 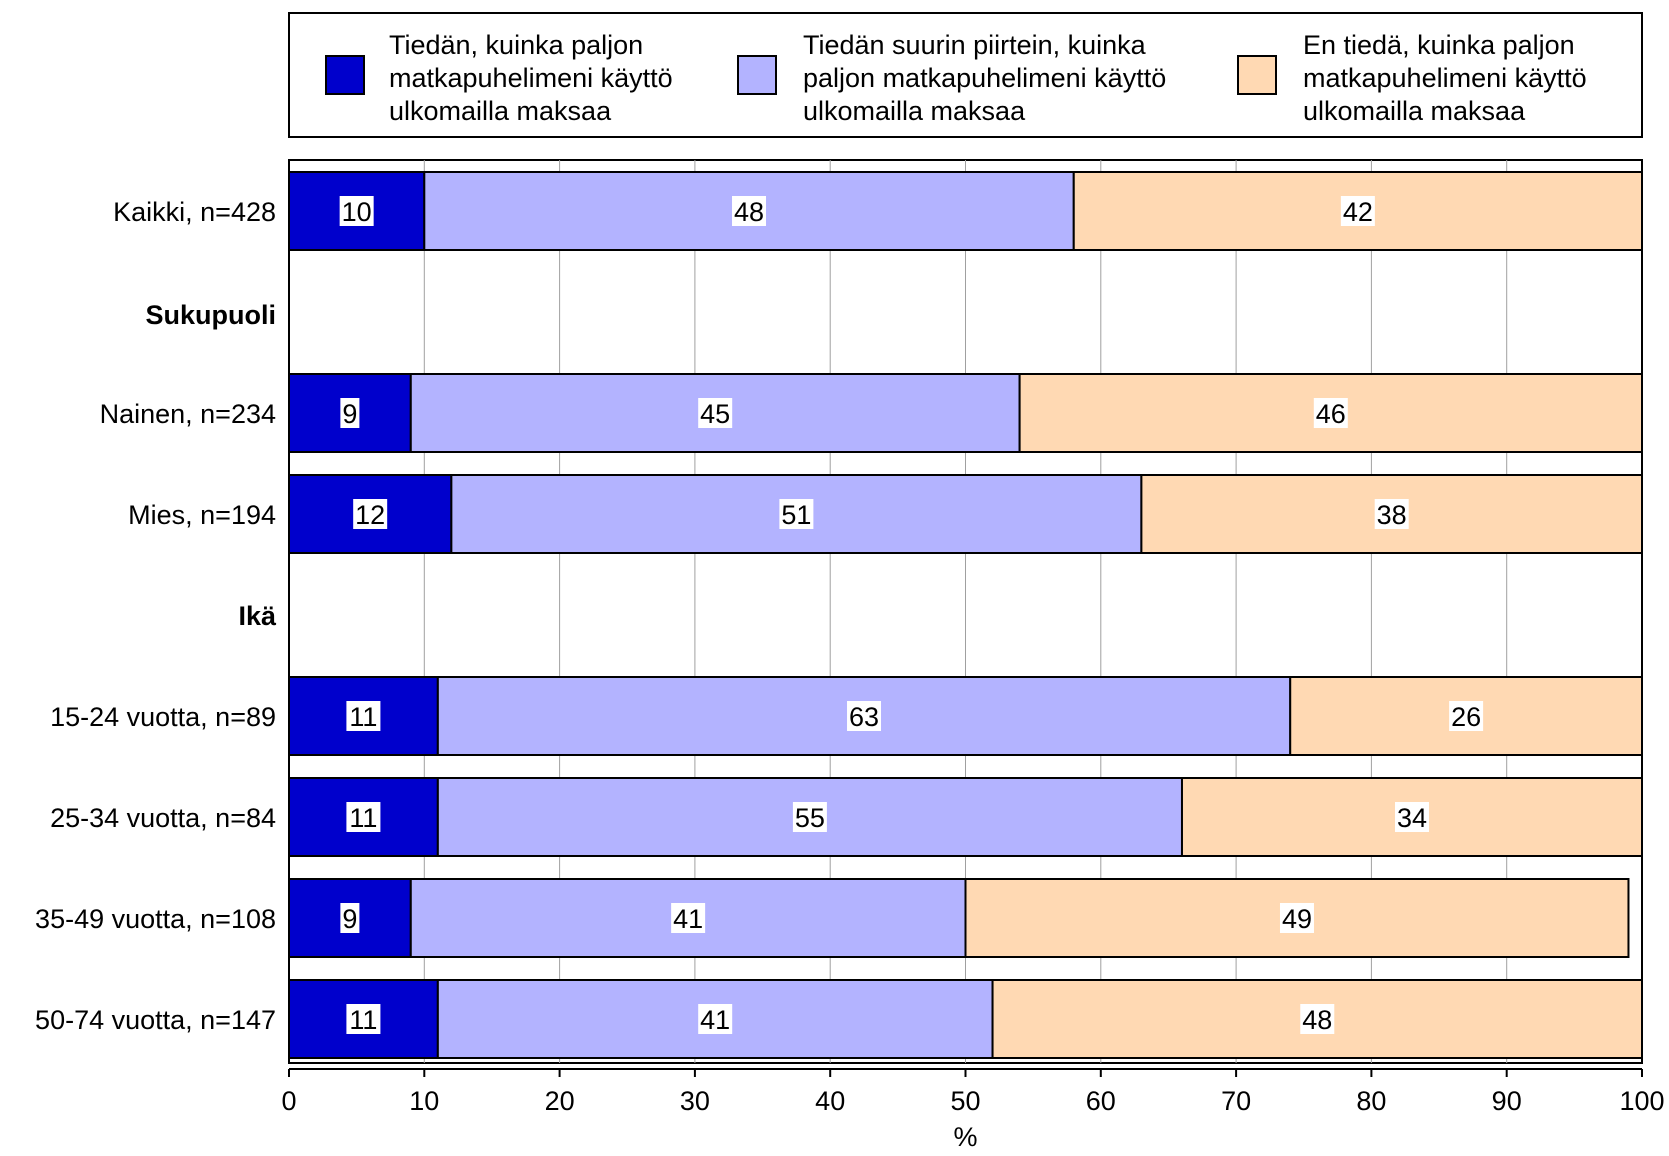 I want to click on legend-label-3-line-1: En tiedä, kuinka paljon, so click(x=1439, y=45).